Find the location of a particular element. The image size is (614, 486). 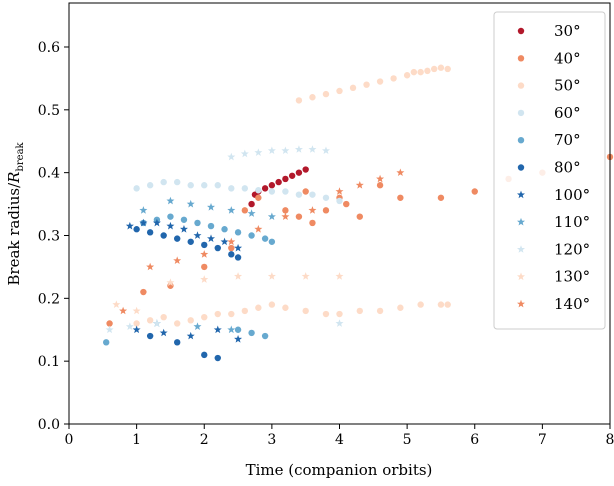

y-axis-label: Break radius/Rbreak is located at coordinates (15, 213).